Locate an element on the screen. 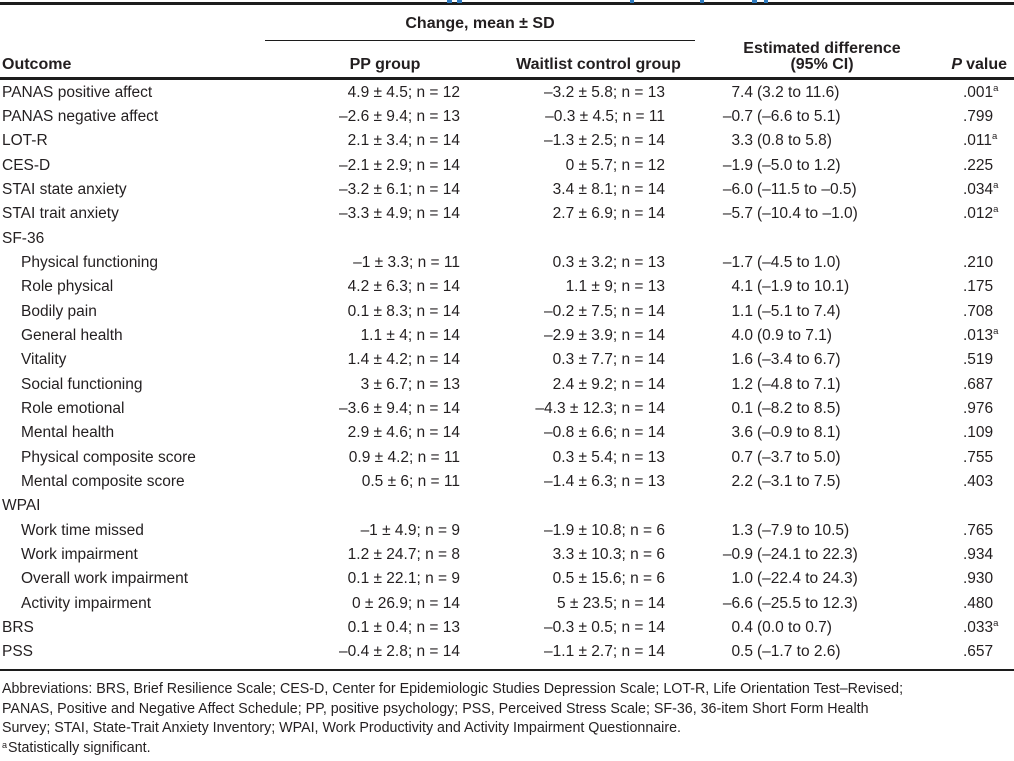  waitlist-group-change-value: 1.1 ± 9; n = 13 is located at coordinates (615, 287).